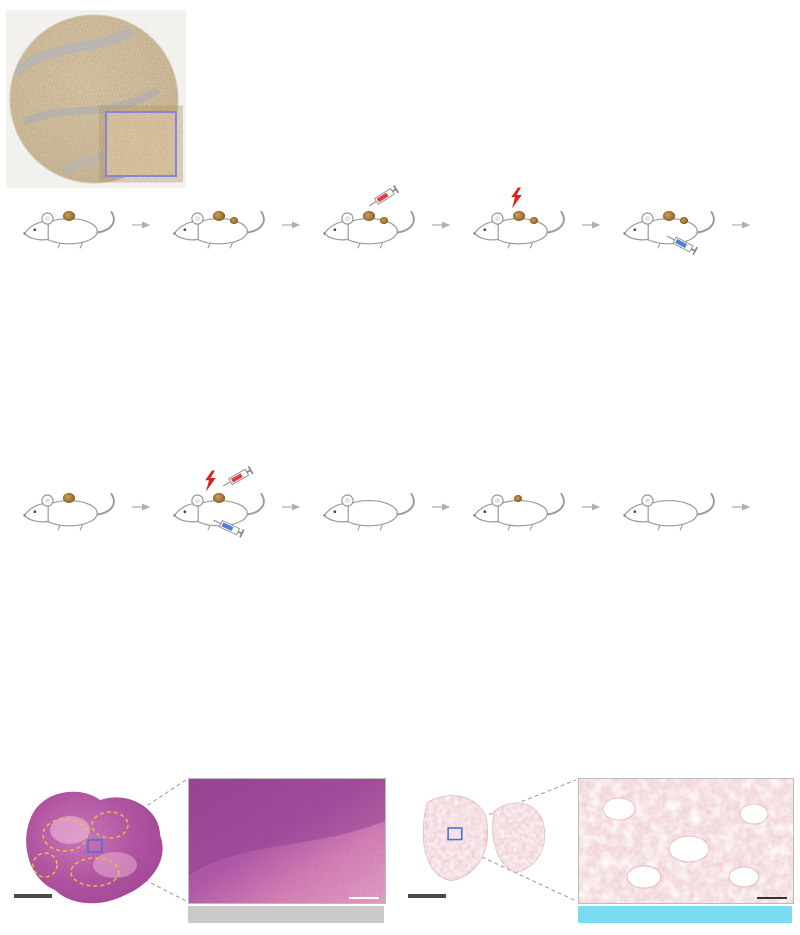 The width and height of the screenshot is (800, 935). I want to click on treatment-timeline, so click(401, 226).